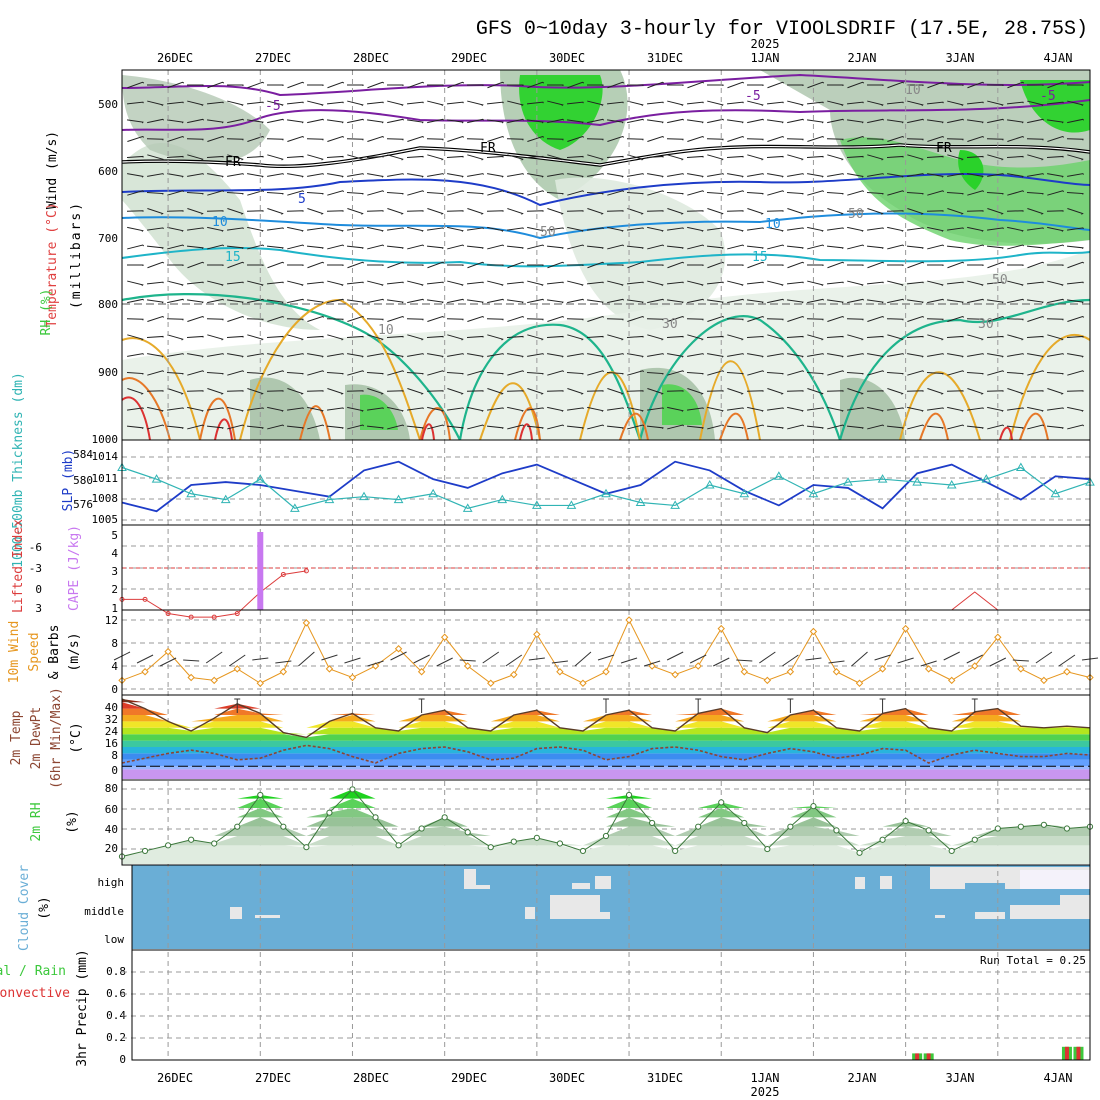 The image size is (1100, 1100). I want to click on rh-panel: 80 60 40 20 2m RH (%), so click(73, 818).